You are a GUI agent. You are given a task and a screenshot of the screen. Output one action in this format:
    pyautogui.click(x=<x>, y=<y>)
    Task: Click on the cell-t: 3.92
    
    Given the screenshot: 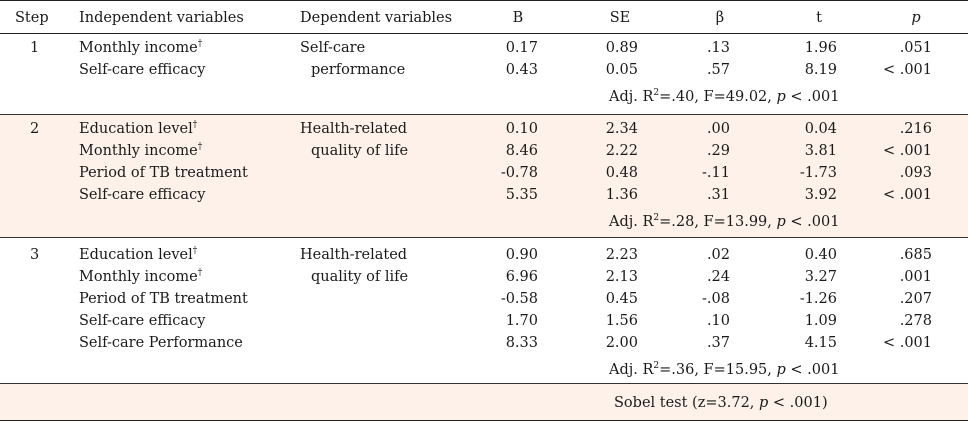 What is the action you would take?
    pyautogui.click(x=820, y=195)
    